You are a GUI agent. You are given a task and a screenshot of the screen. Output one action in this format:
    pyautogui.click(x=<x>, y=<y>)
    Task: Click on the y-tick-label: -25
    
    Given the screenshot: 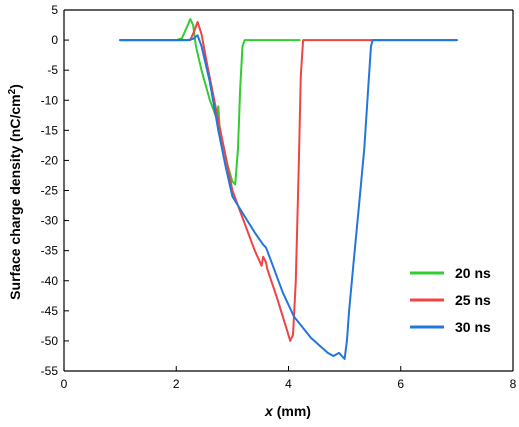 What is the action you would take?
    pyautogui.click(x=50, y=191)
    